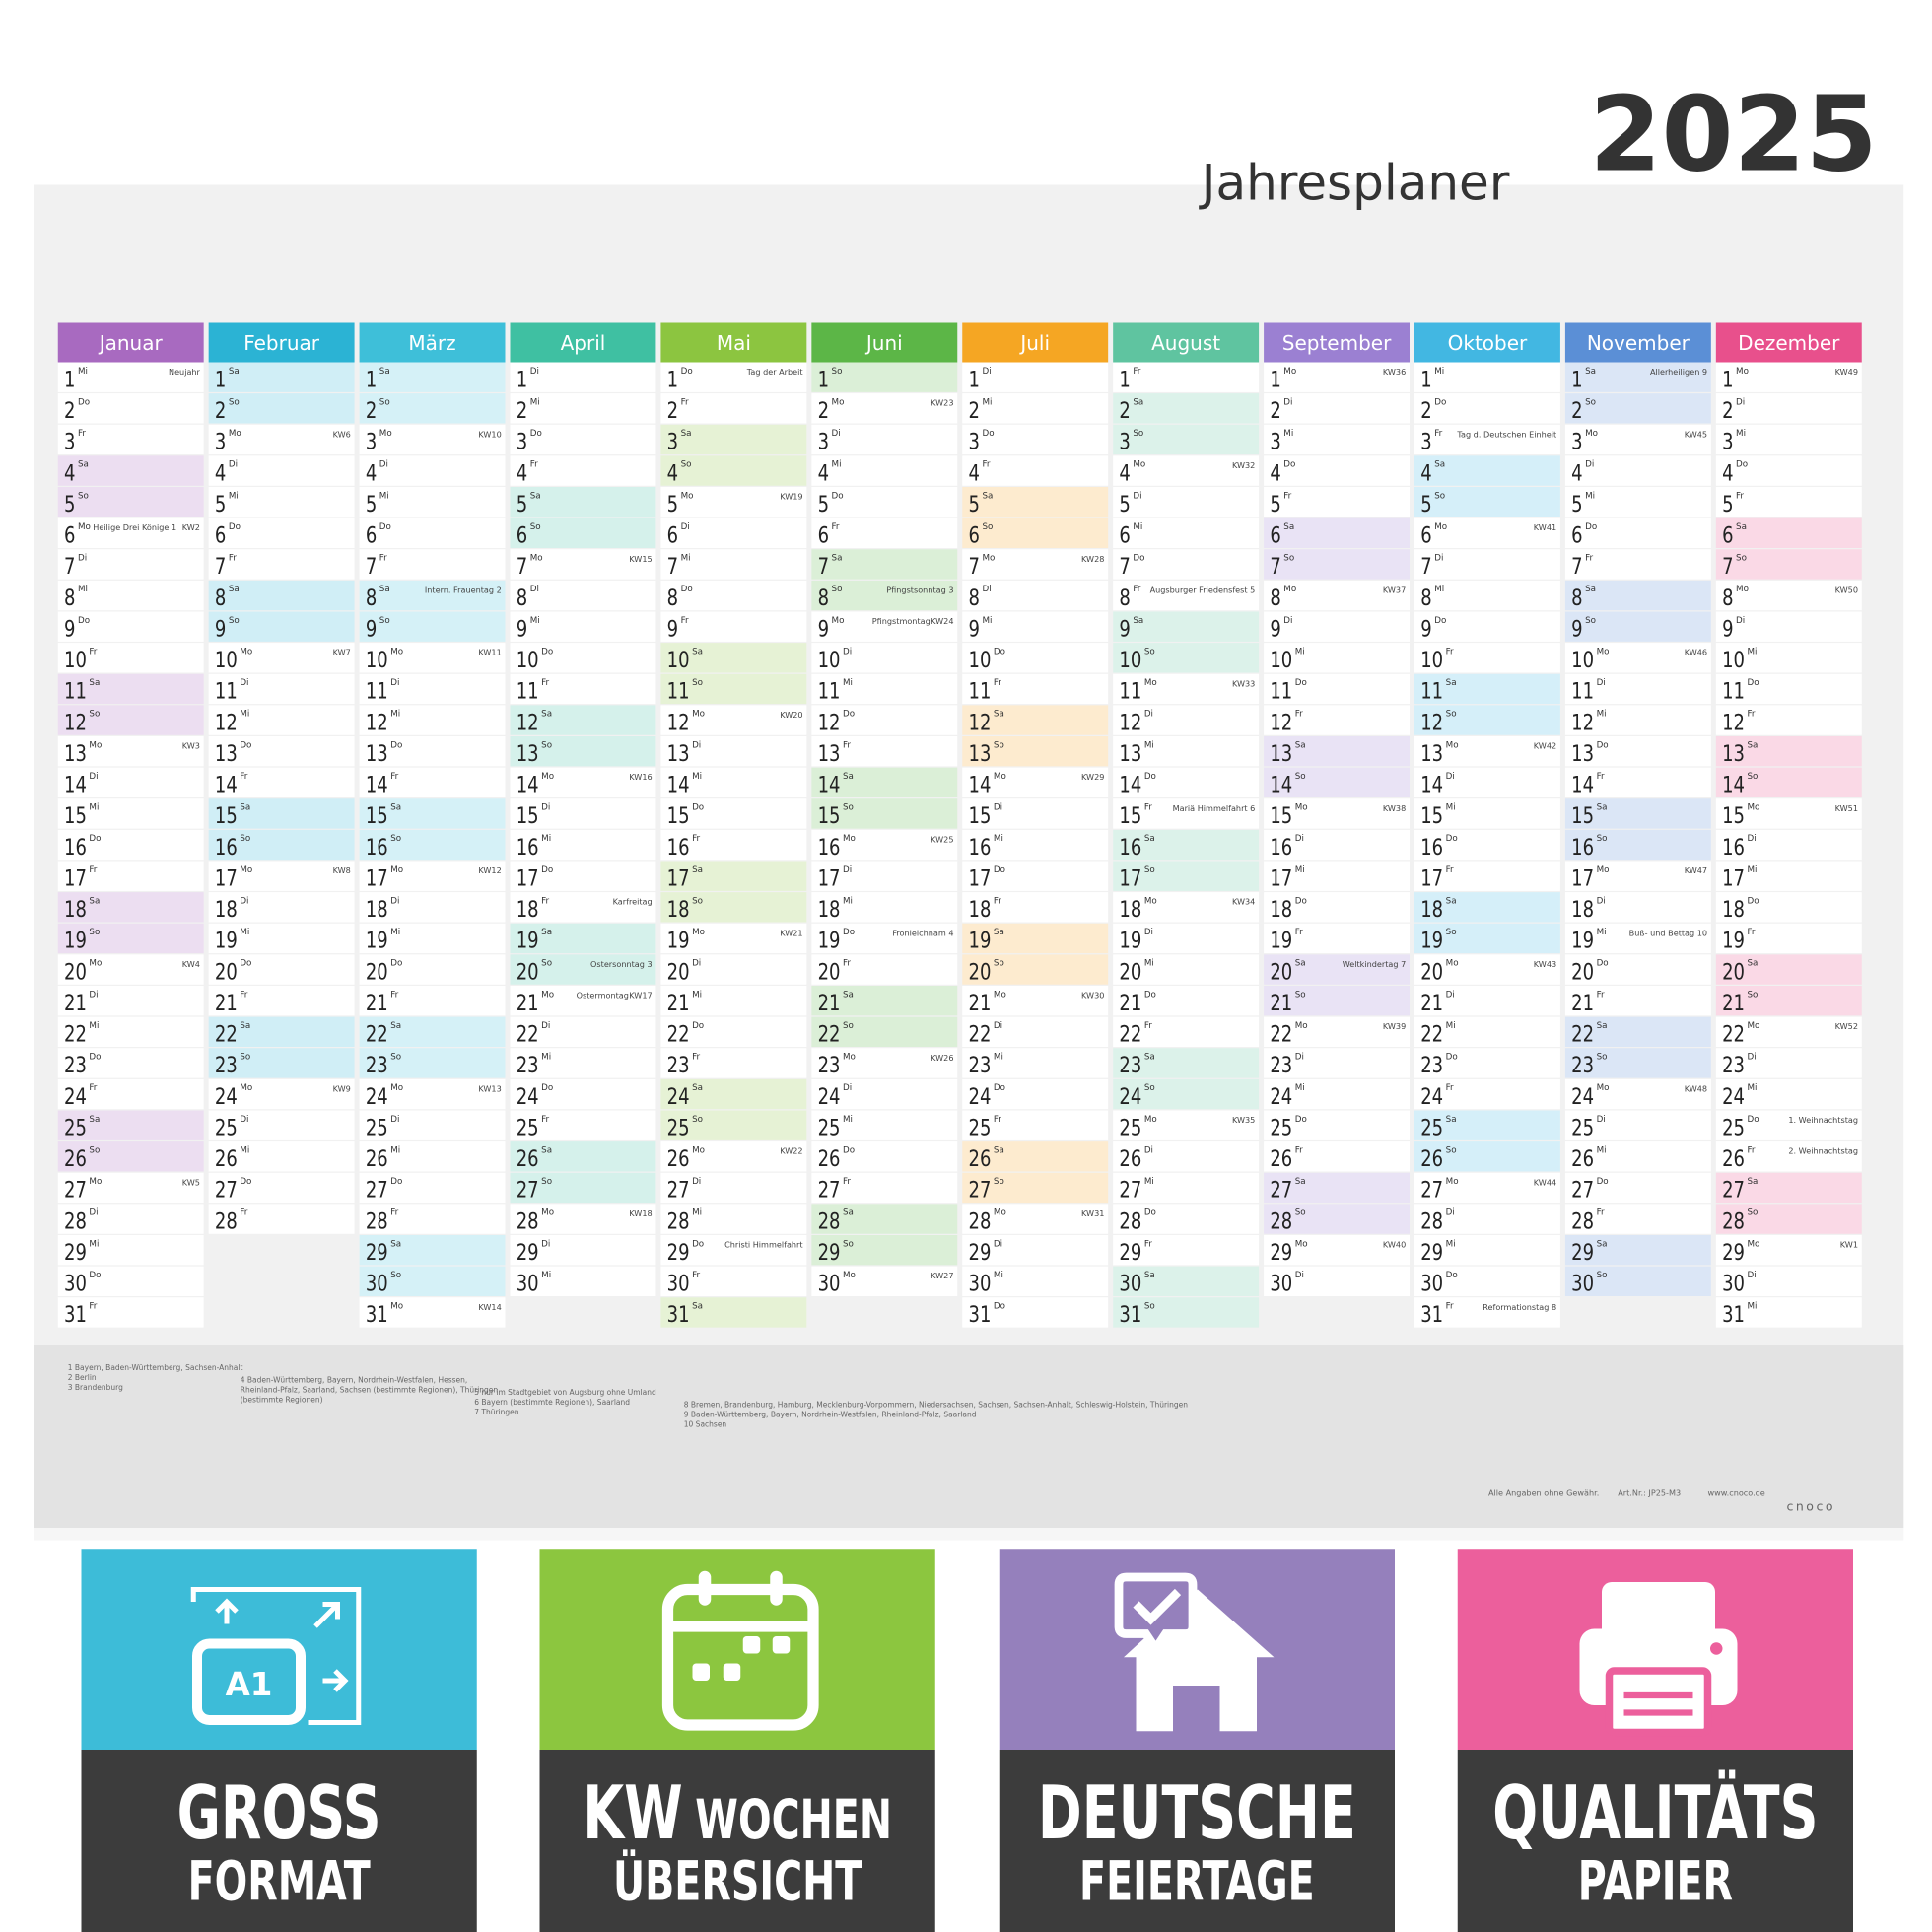 The height and width of the screenshot is (1932, 1932). What do you see at coordinates (1125, 411) in the screenshot?
I see `day-number: 2` at bounding box center [1125, 411].